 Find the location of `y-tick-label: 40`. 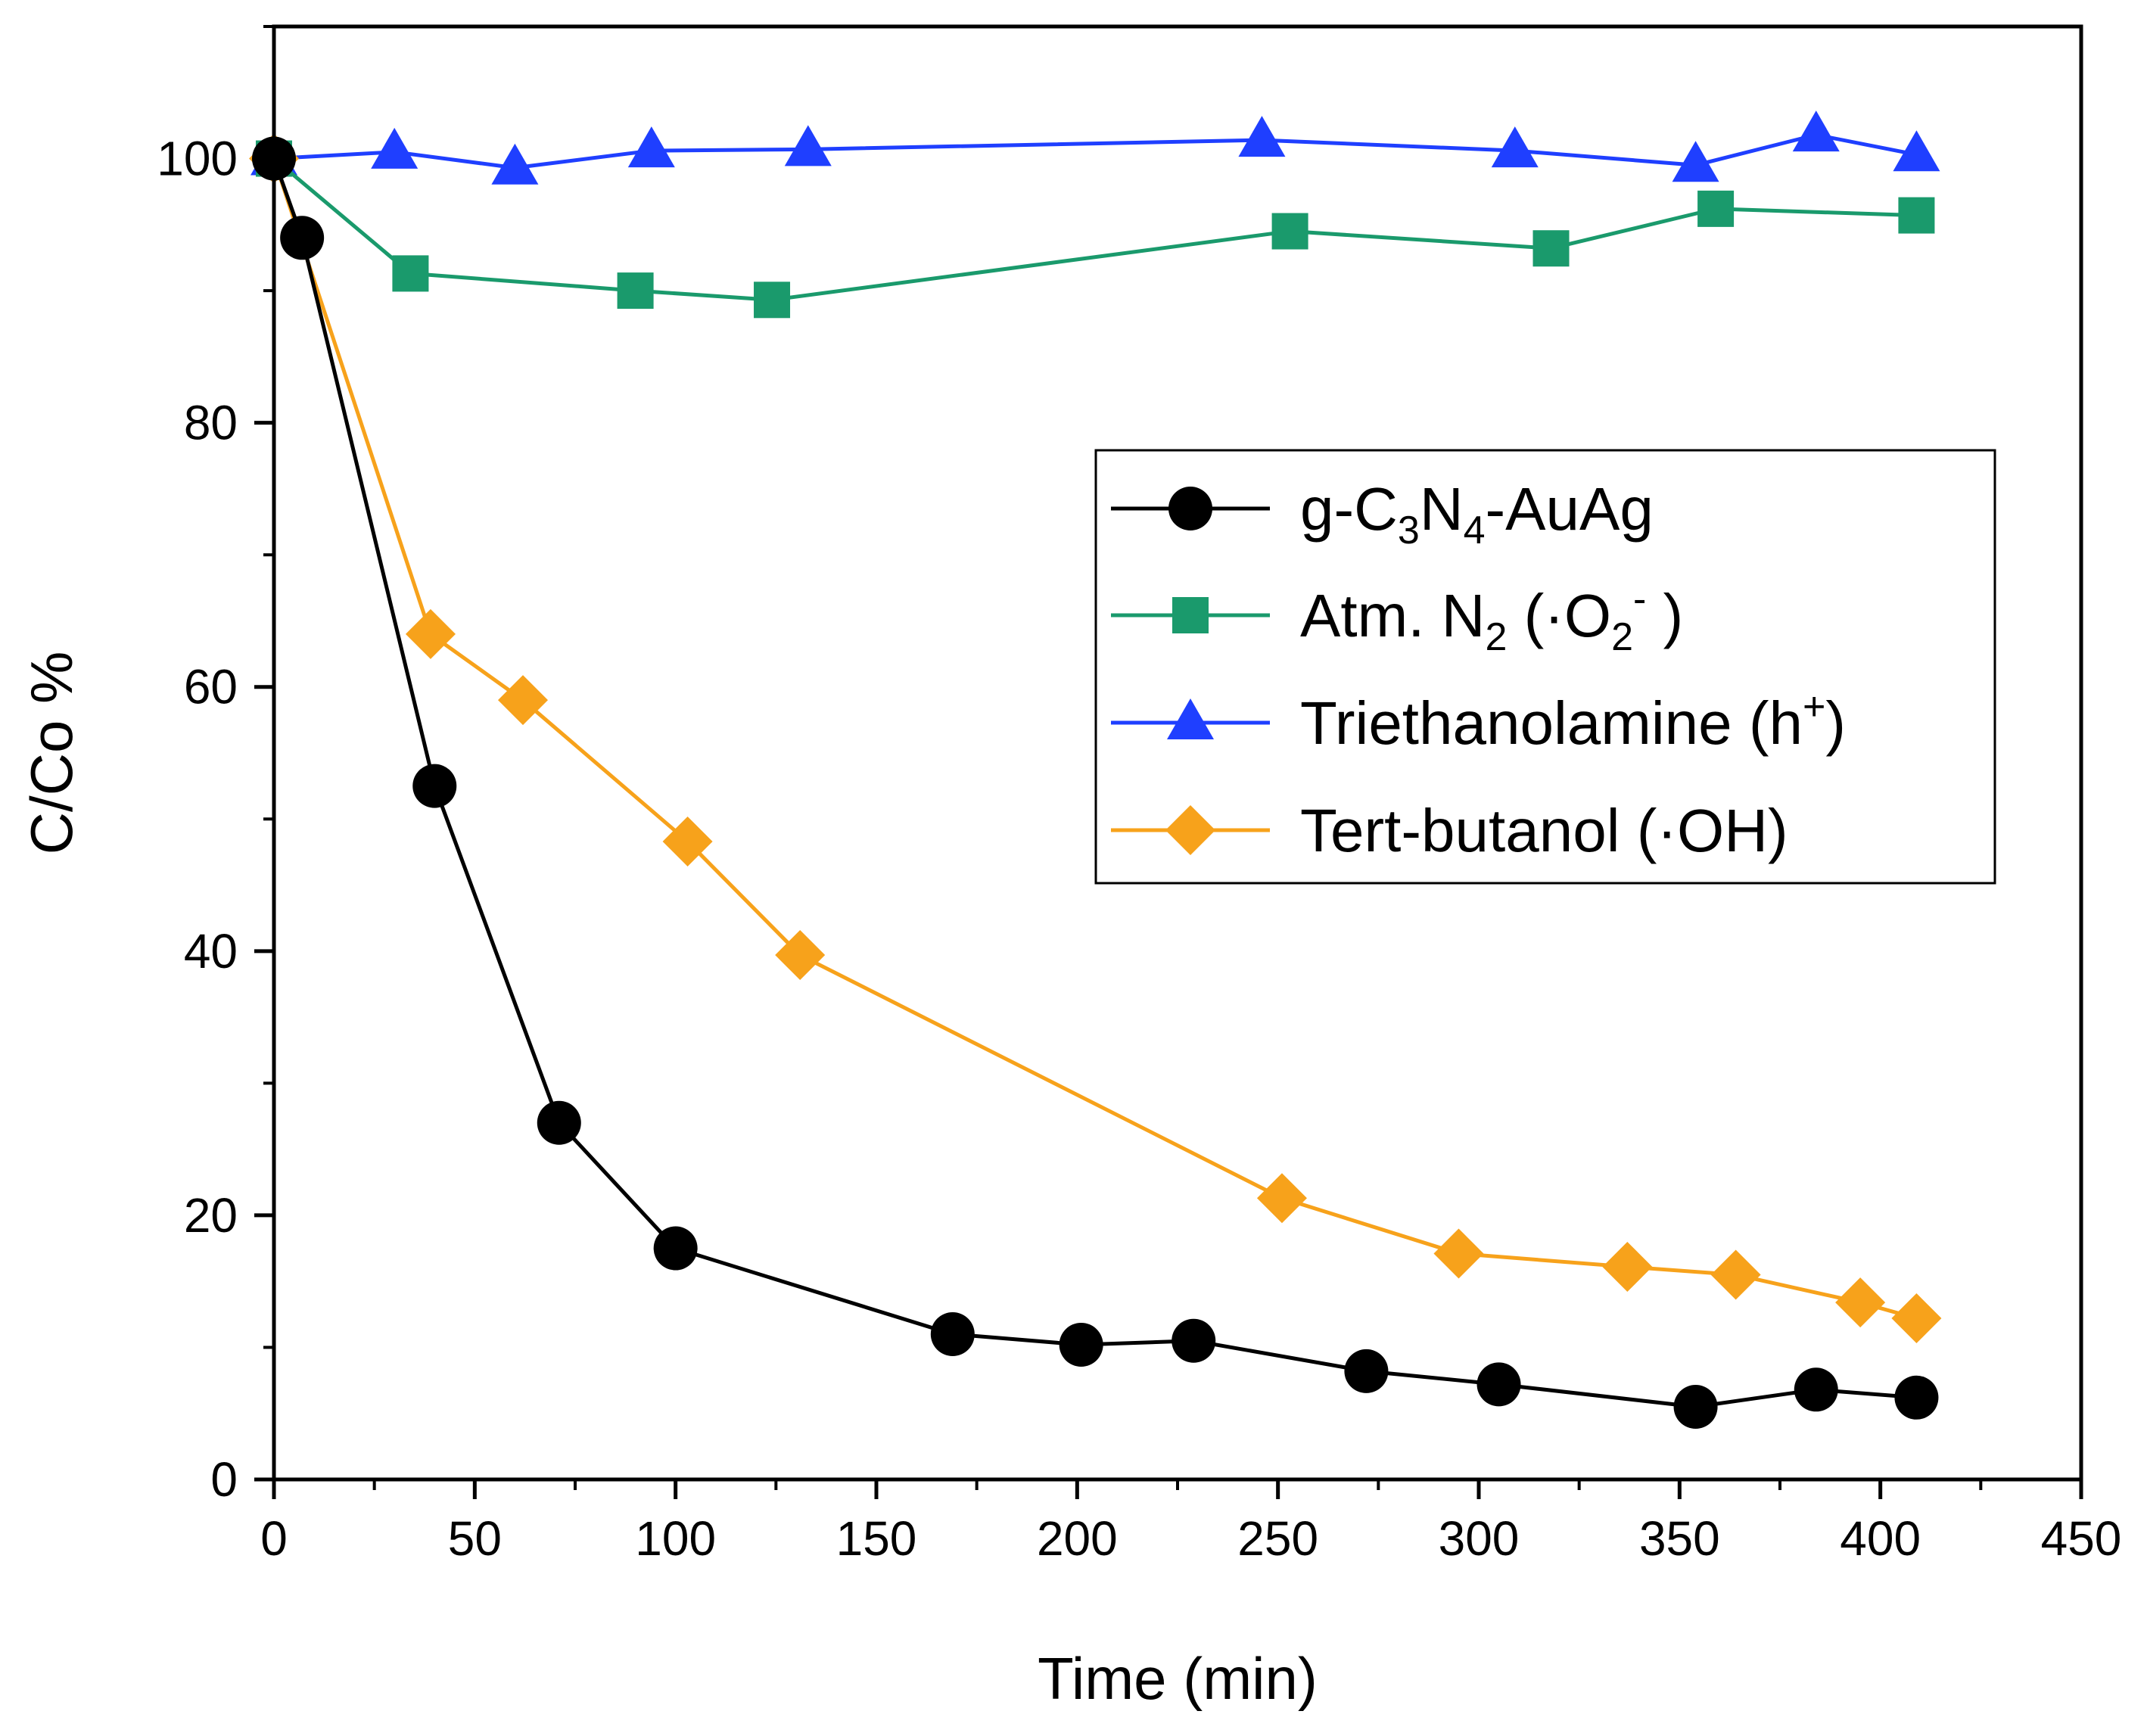

y-tick-label: 40 is located at coordinates (211, 951).